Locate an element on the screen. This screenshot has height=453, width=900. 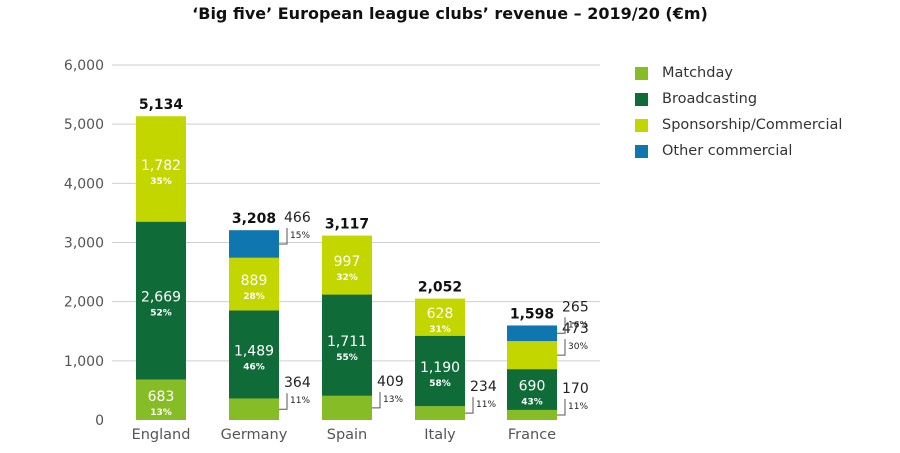
total-label: 3,117 is located at coordinates (347, 225).